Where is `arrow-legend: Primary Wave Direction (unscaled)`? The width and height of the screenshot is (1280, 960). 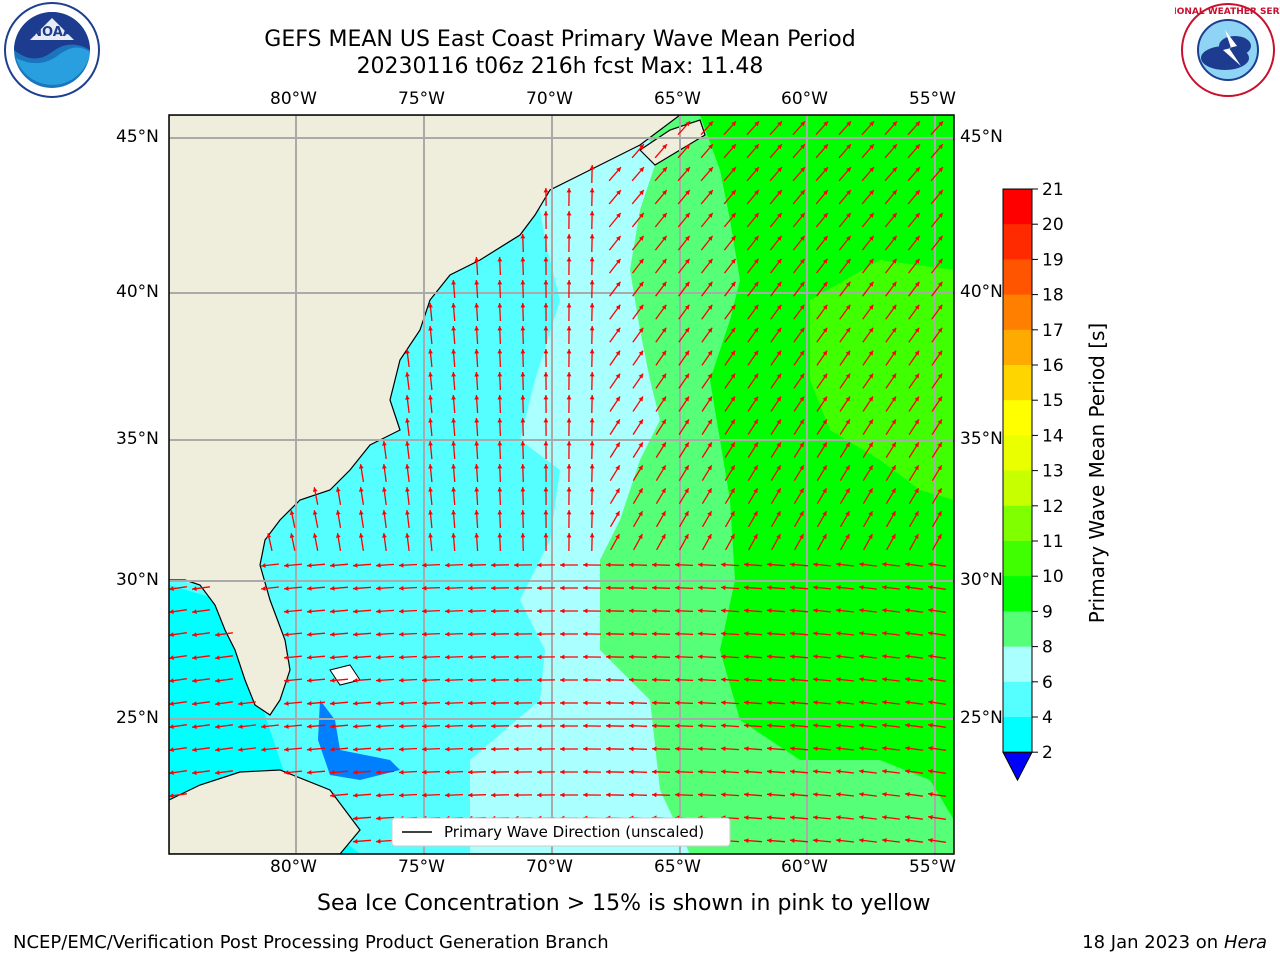 arrow-legend: Primary Wave Direction (unscaled) is located at coordinates (561, 832).